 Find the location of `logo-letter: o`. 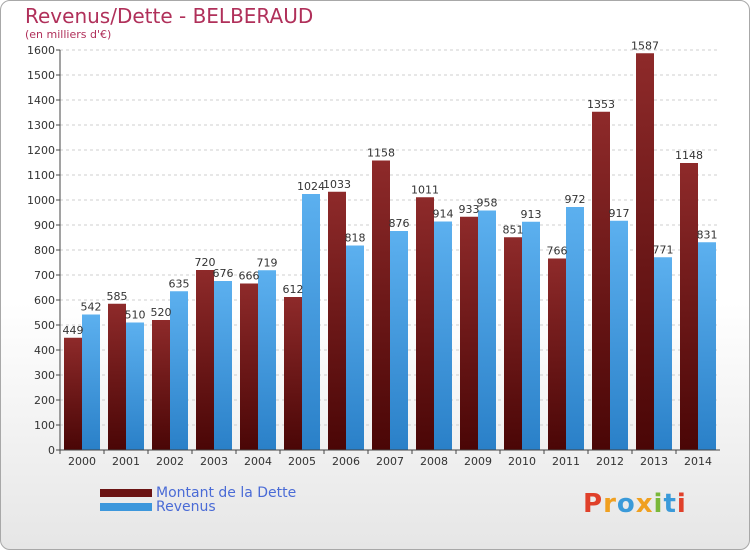

logo-letter: o is located at coordinates (626, 504).